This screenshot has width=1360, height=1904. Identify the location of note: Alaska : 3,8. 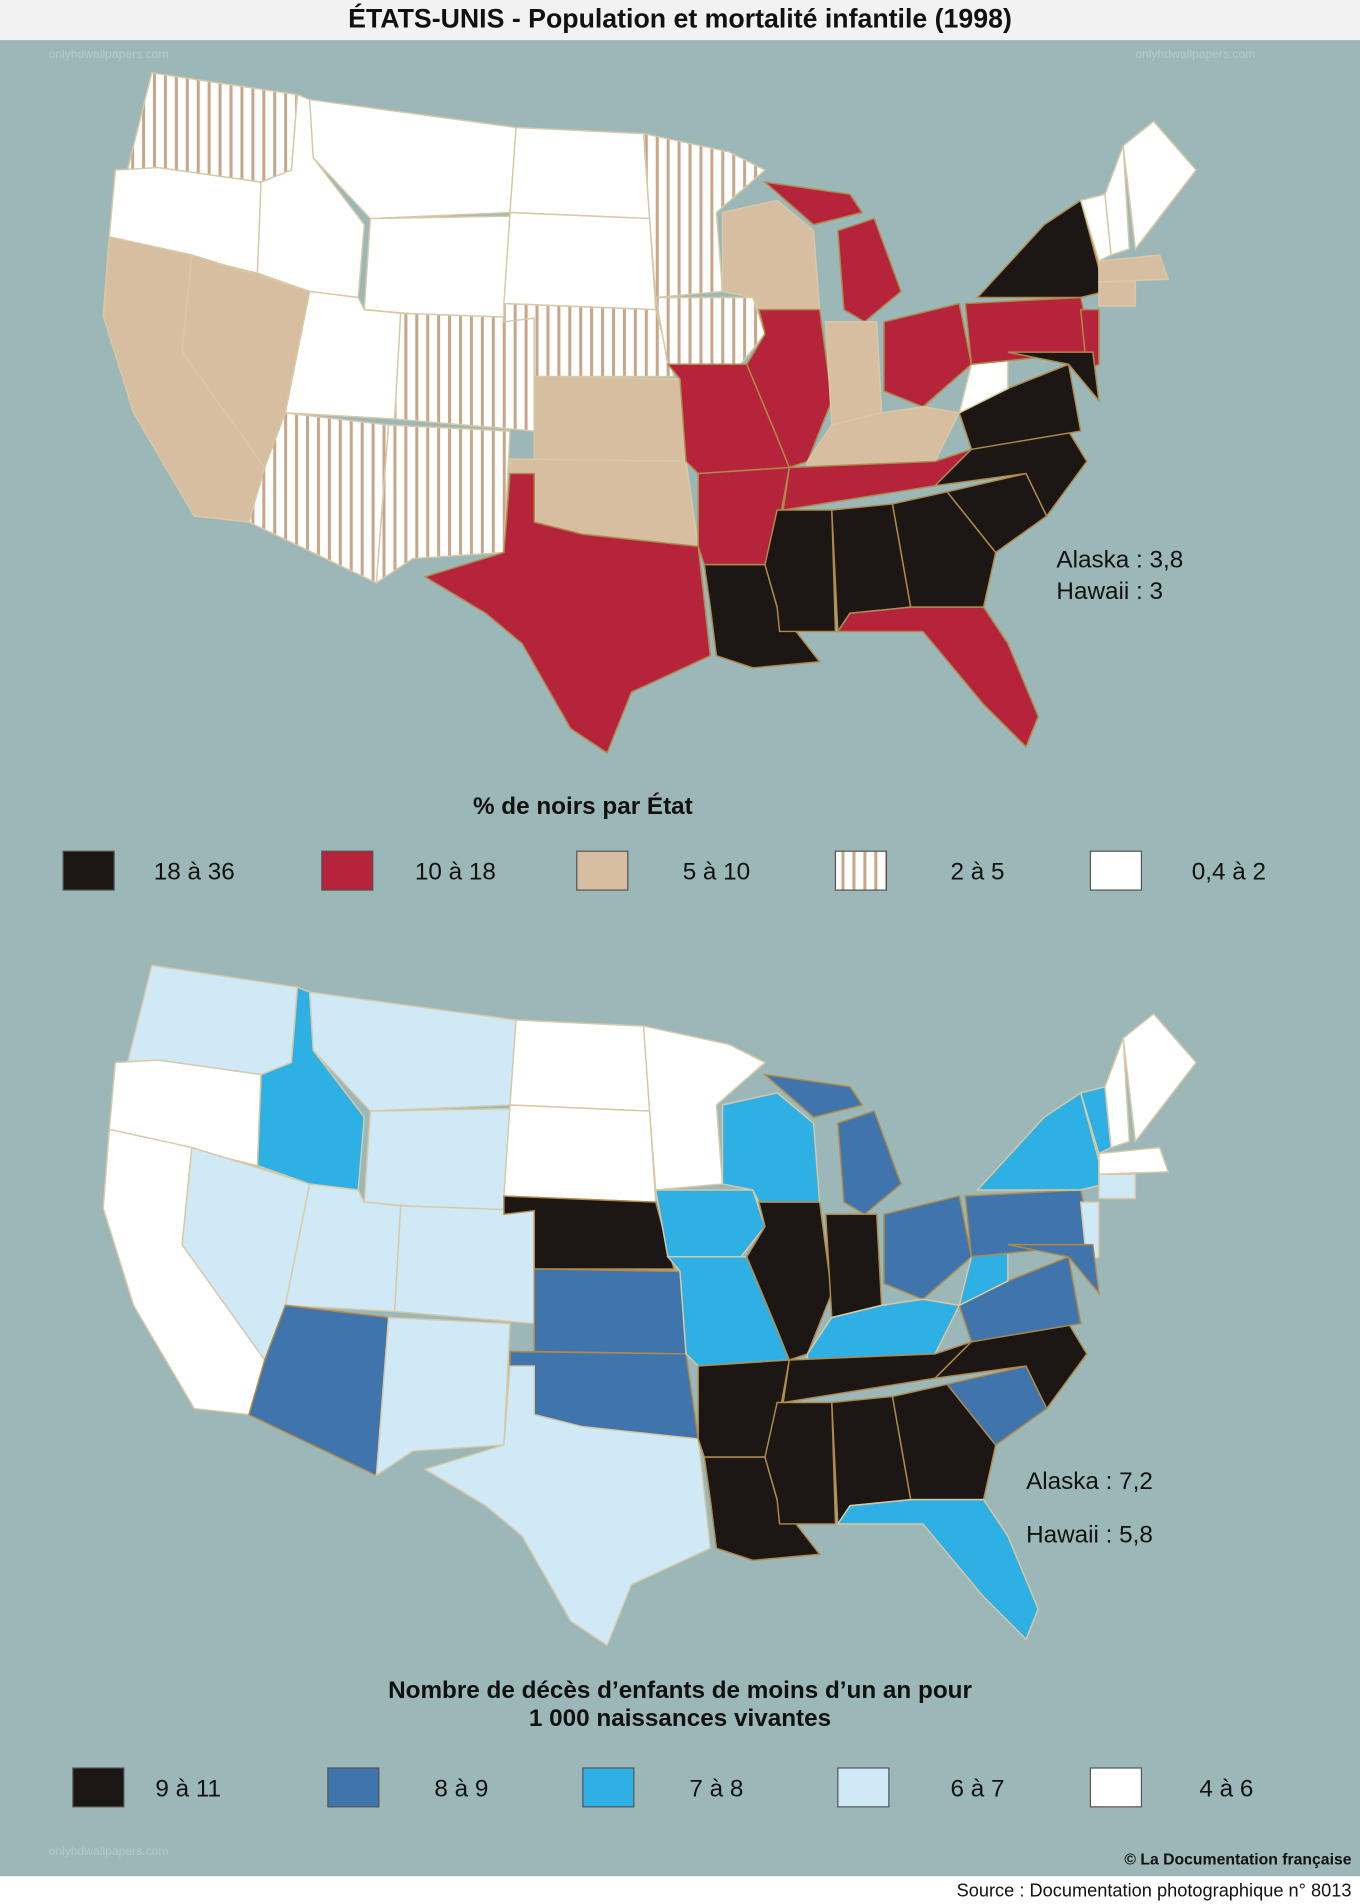
(1119, 559).